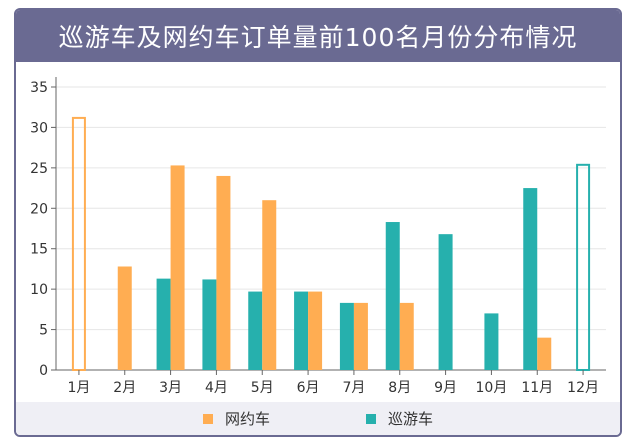 The image size is (640, 445). I want to click on x-tick-label: 2月, so click(124, 388).